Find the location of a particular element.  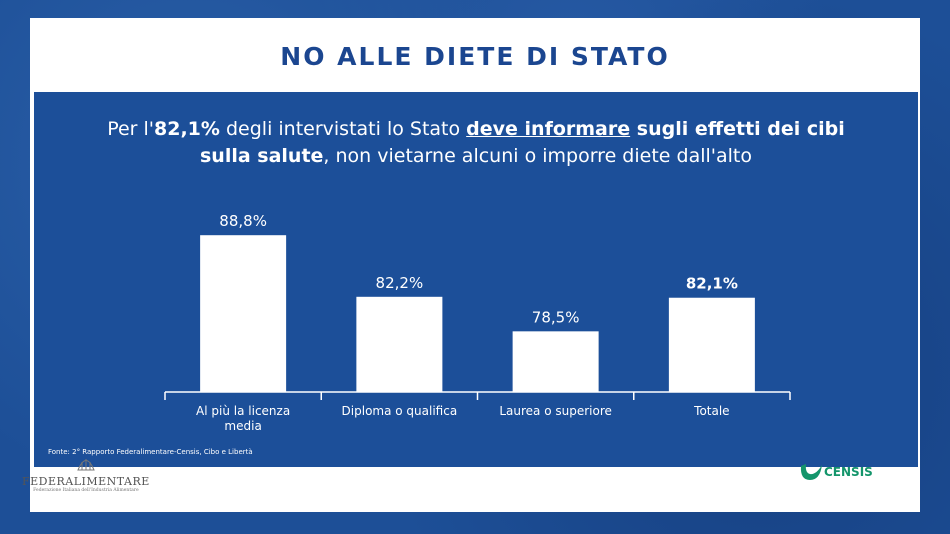

headline-bold: sulla salute is located at coordinates (261, 156).